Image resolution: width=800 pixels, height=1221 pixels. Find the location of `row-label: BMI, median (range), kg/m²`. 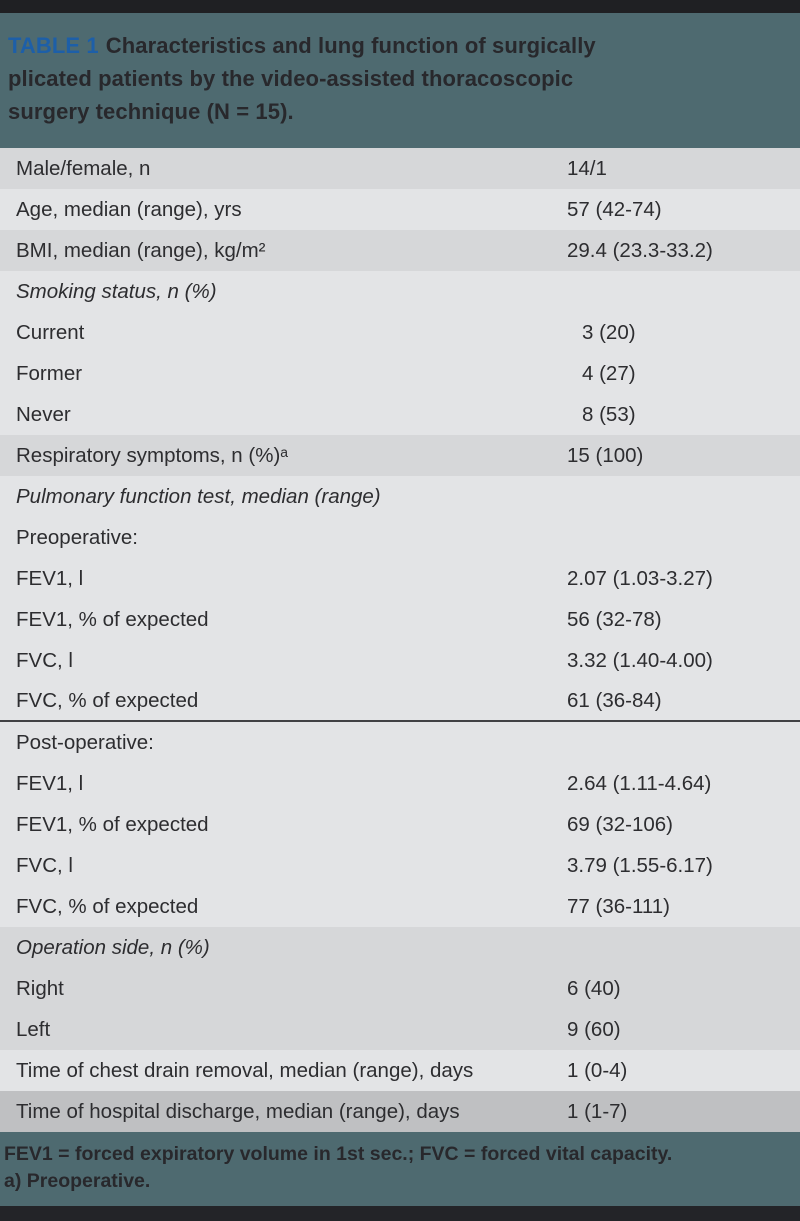

row-label: BMI, median (range), kg/m² is located at coordinates (141, 250).